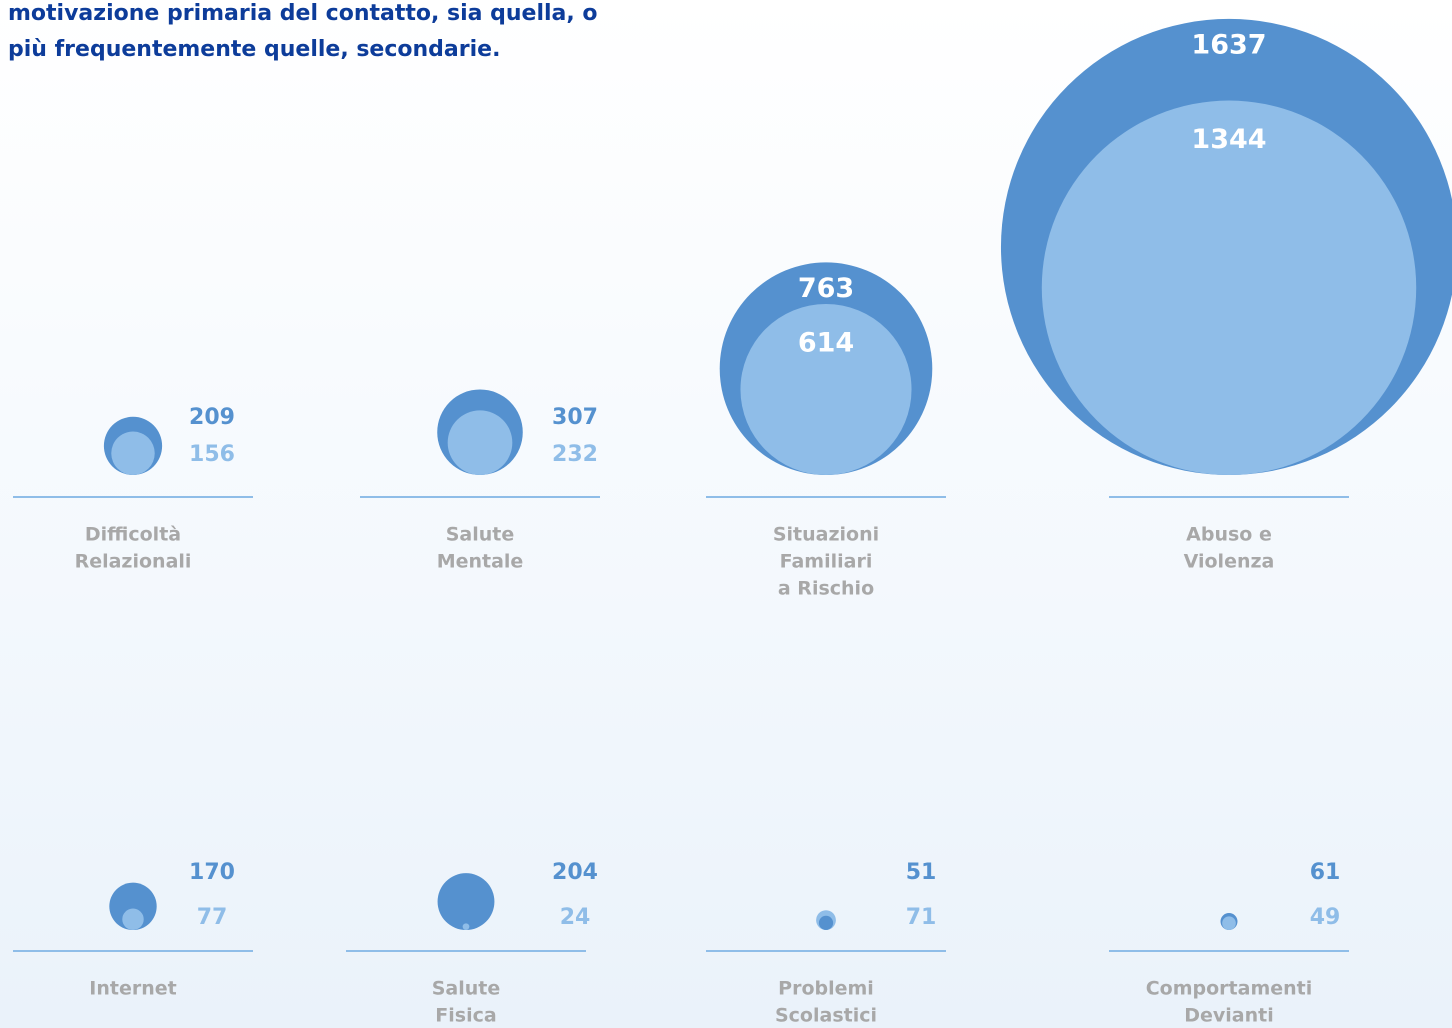  Describe the element at coordinates (1229, 1016) in the screenshot. I see `category-label: Devianti` at that location.